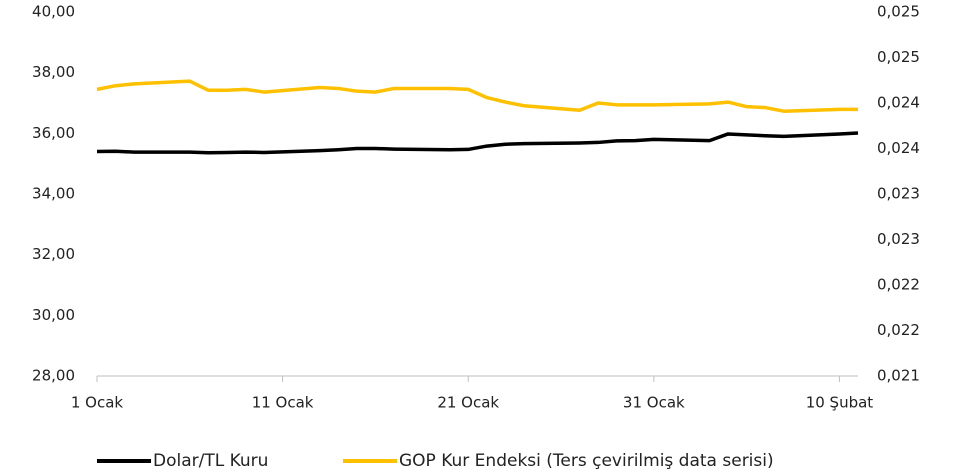  What do you see at coordinates (53, 194) in the screenshot?
I see `y-tick-label: 34,00` at bounding box center [53, 194].